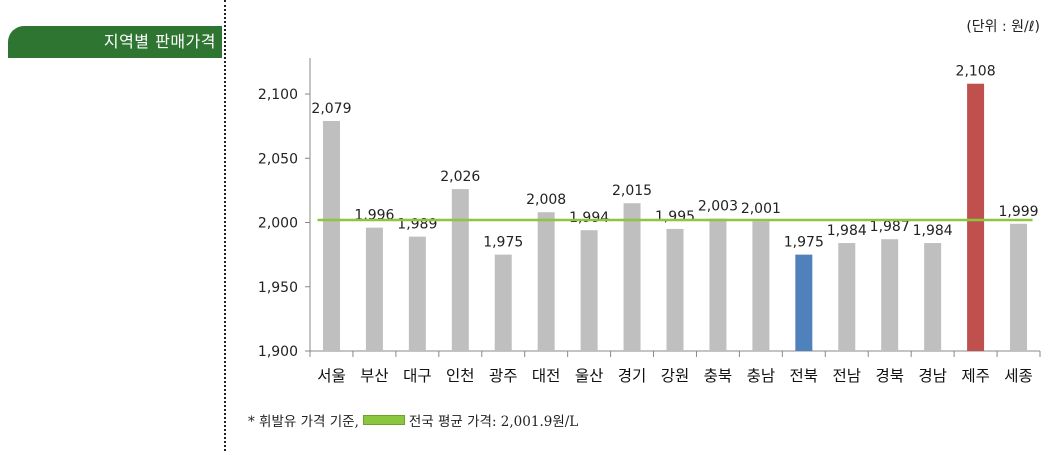  What do you see at coordinates (225, 225) in the screenshot?
I see `divider-line` at bounding box center [225, 225].